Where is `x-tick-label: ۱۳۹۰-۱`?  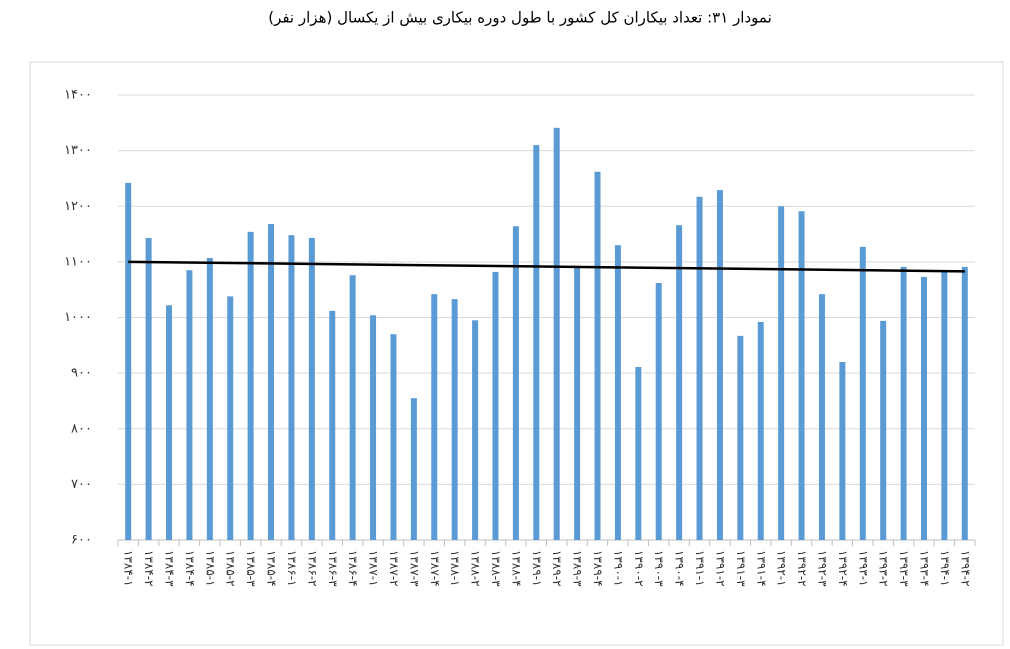
x-tick-label: ۱۳۹۰-۱ is located at coordinates (618, 568).